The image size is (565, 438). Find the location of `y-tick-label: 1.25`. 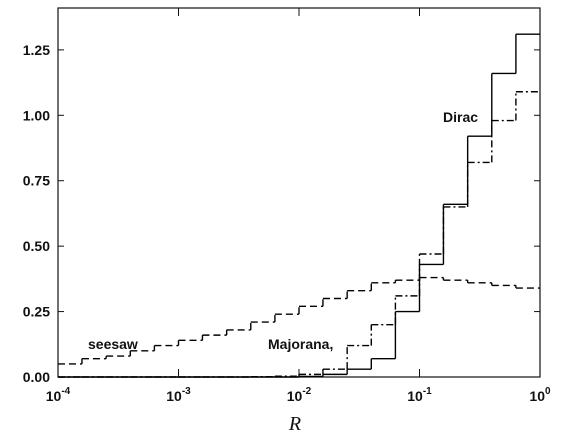

y-tick-label: 1.25 is located at coordinates (36, 50).